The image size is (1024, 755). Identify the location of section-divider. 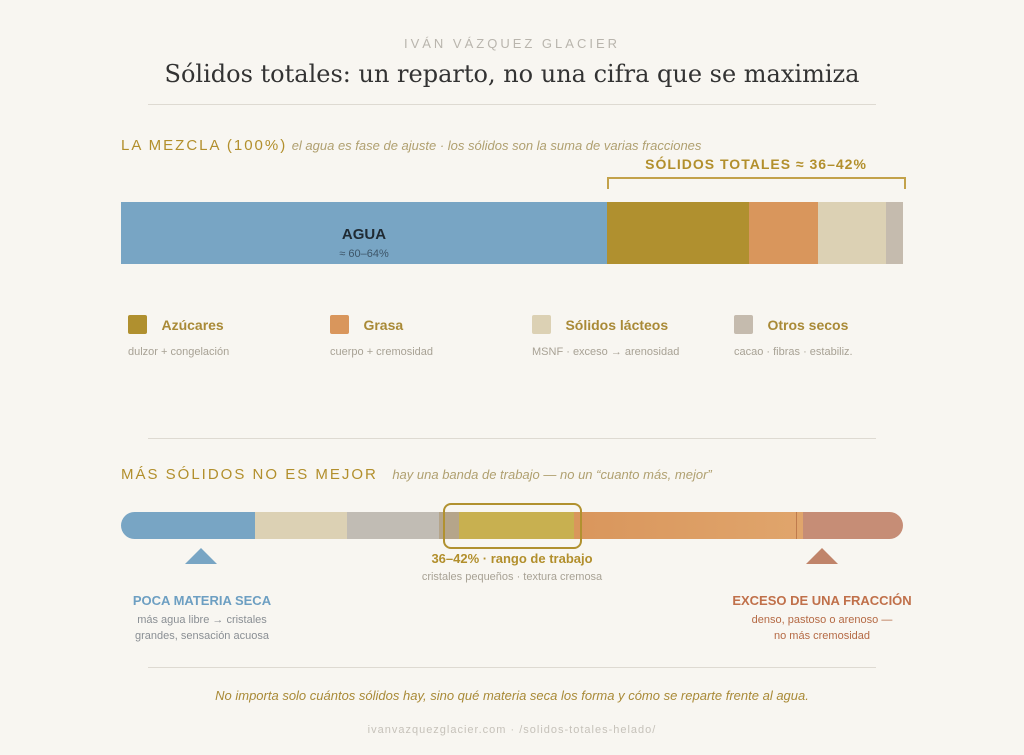
(512, 438).